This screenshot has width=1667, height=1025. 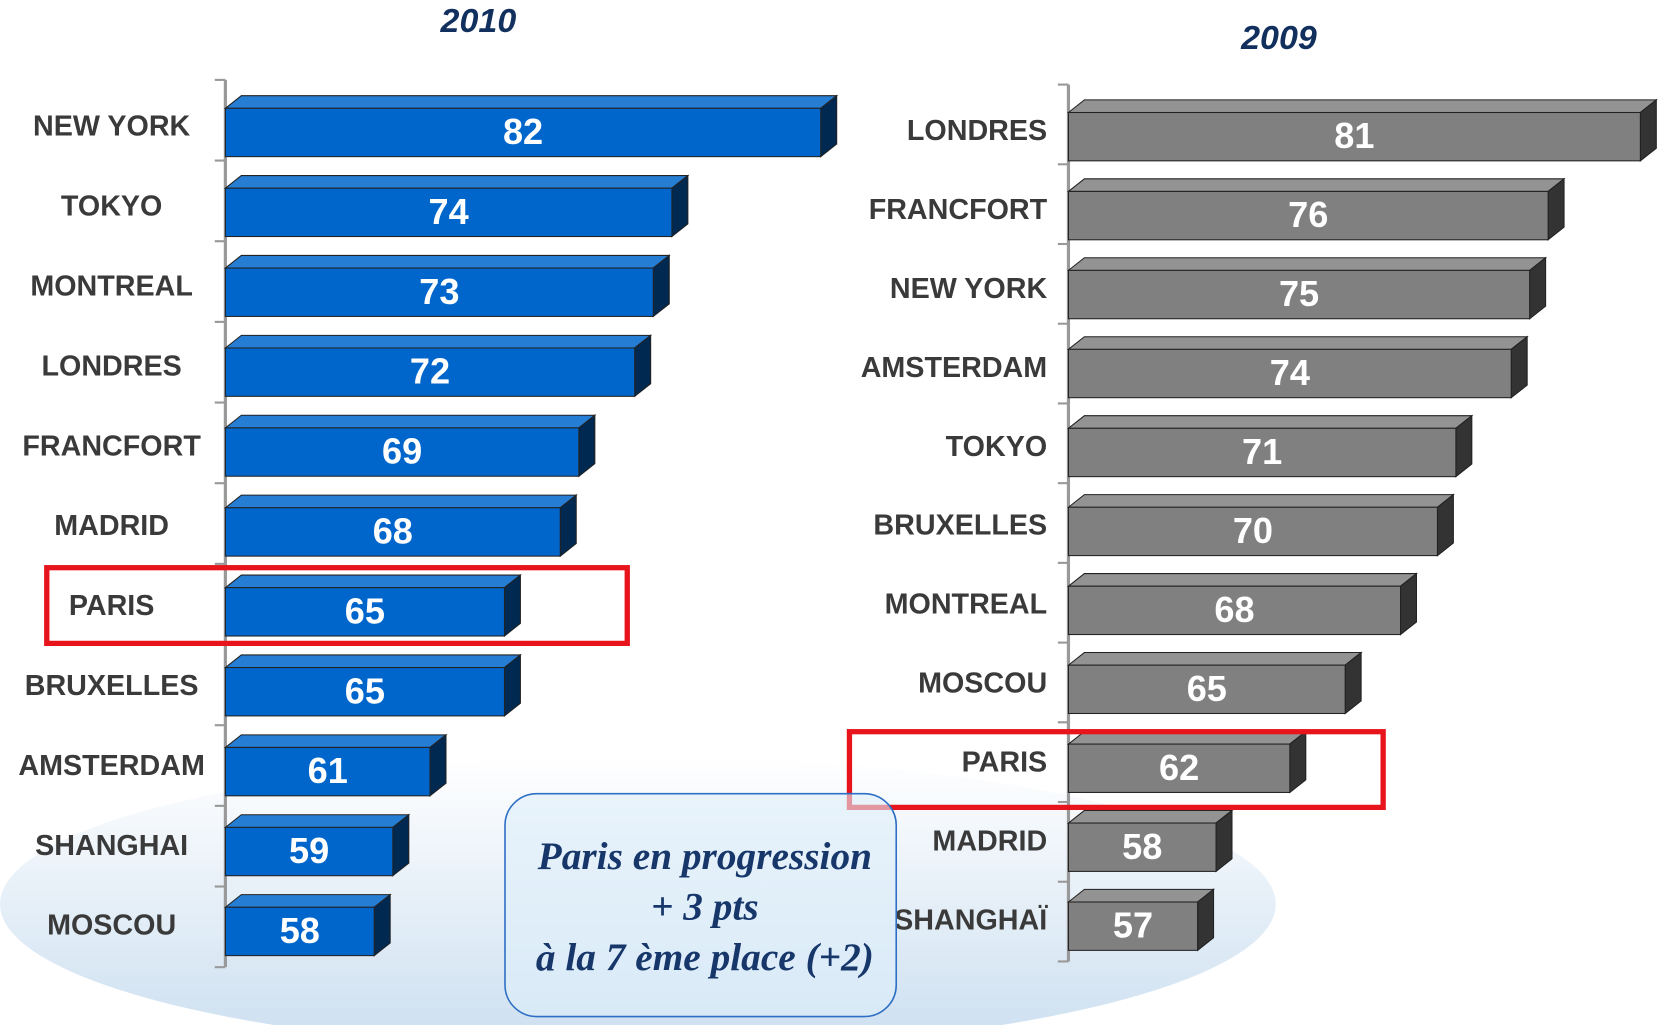 What do you see at coordinates (523, 131) in the screenshot?
I see `value-label: 82` at bounding box center [523, 131].